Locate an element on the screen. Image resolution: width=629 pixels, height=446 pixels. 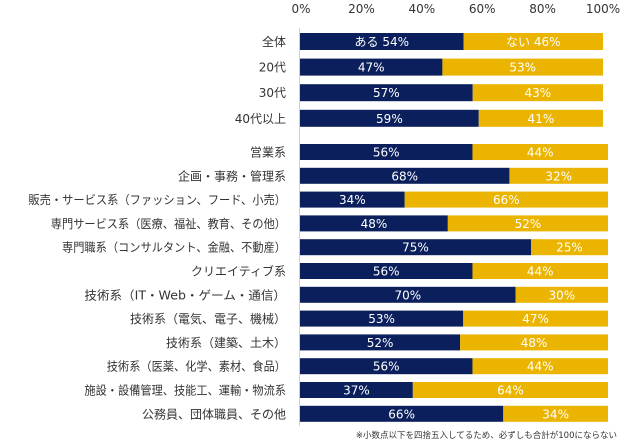
data-label: ない 46% is located at coordinates (533, 42).